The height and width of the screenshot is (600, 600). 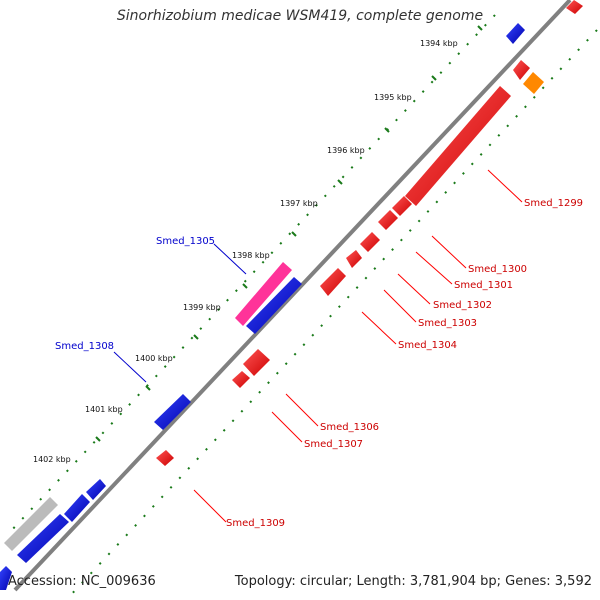 I want to click on scale-label: 1397 kbp, so click(x=299, y=203).